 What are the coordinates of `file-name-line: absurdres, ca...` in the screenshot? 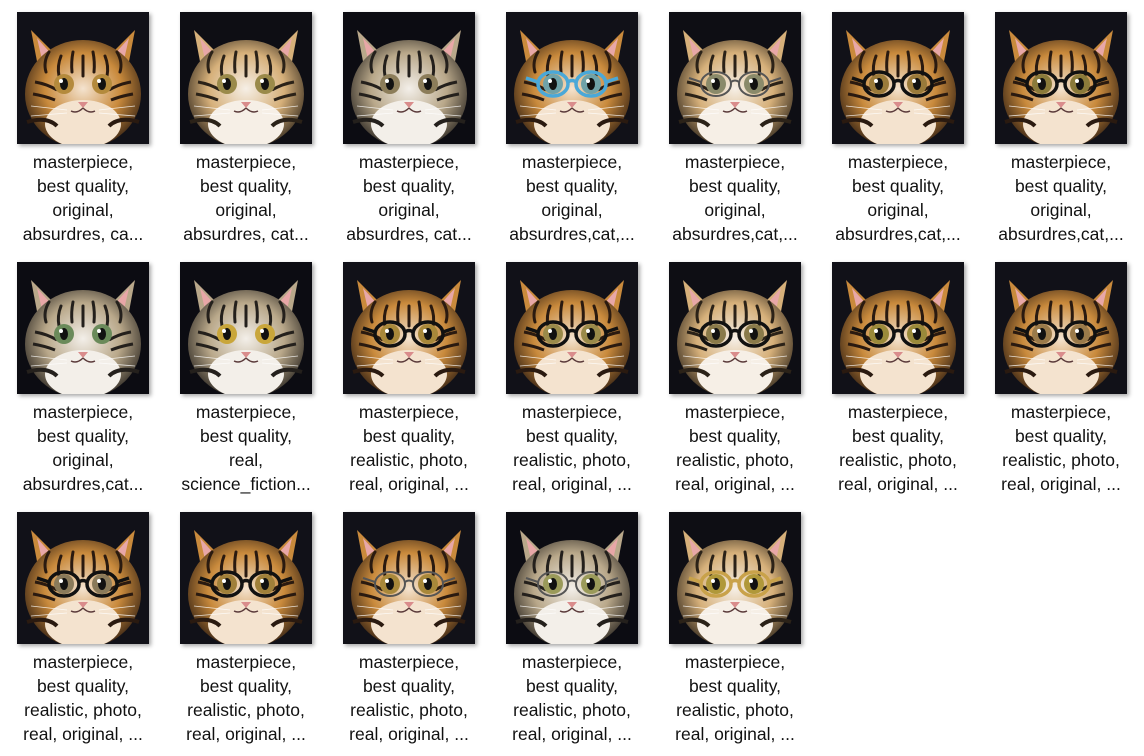 It's located at (83, 234).